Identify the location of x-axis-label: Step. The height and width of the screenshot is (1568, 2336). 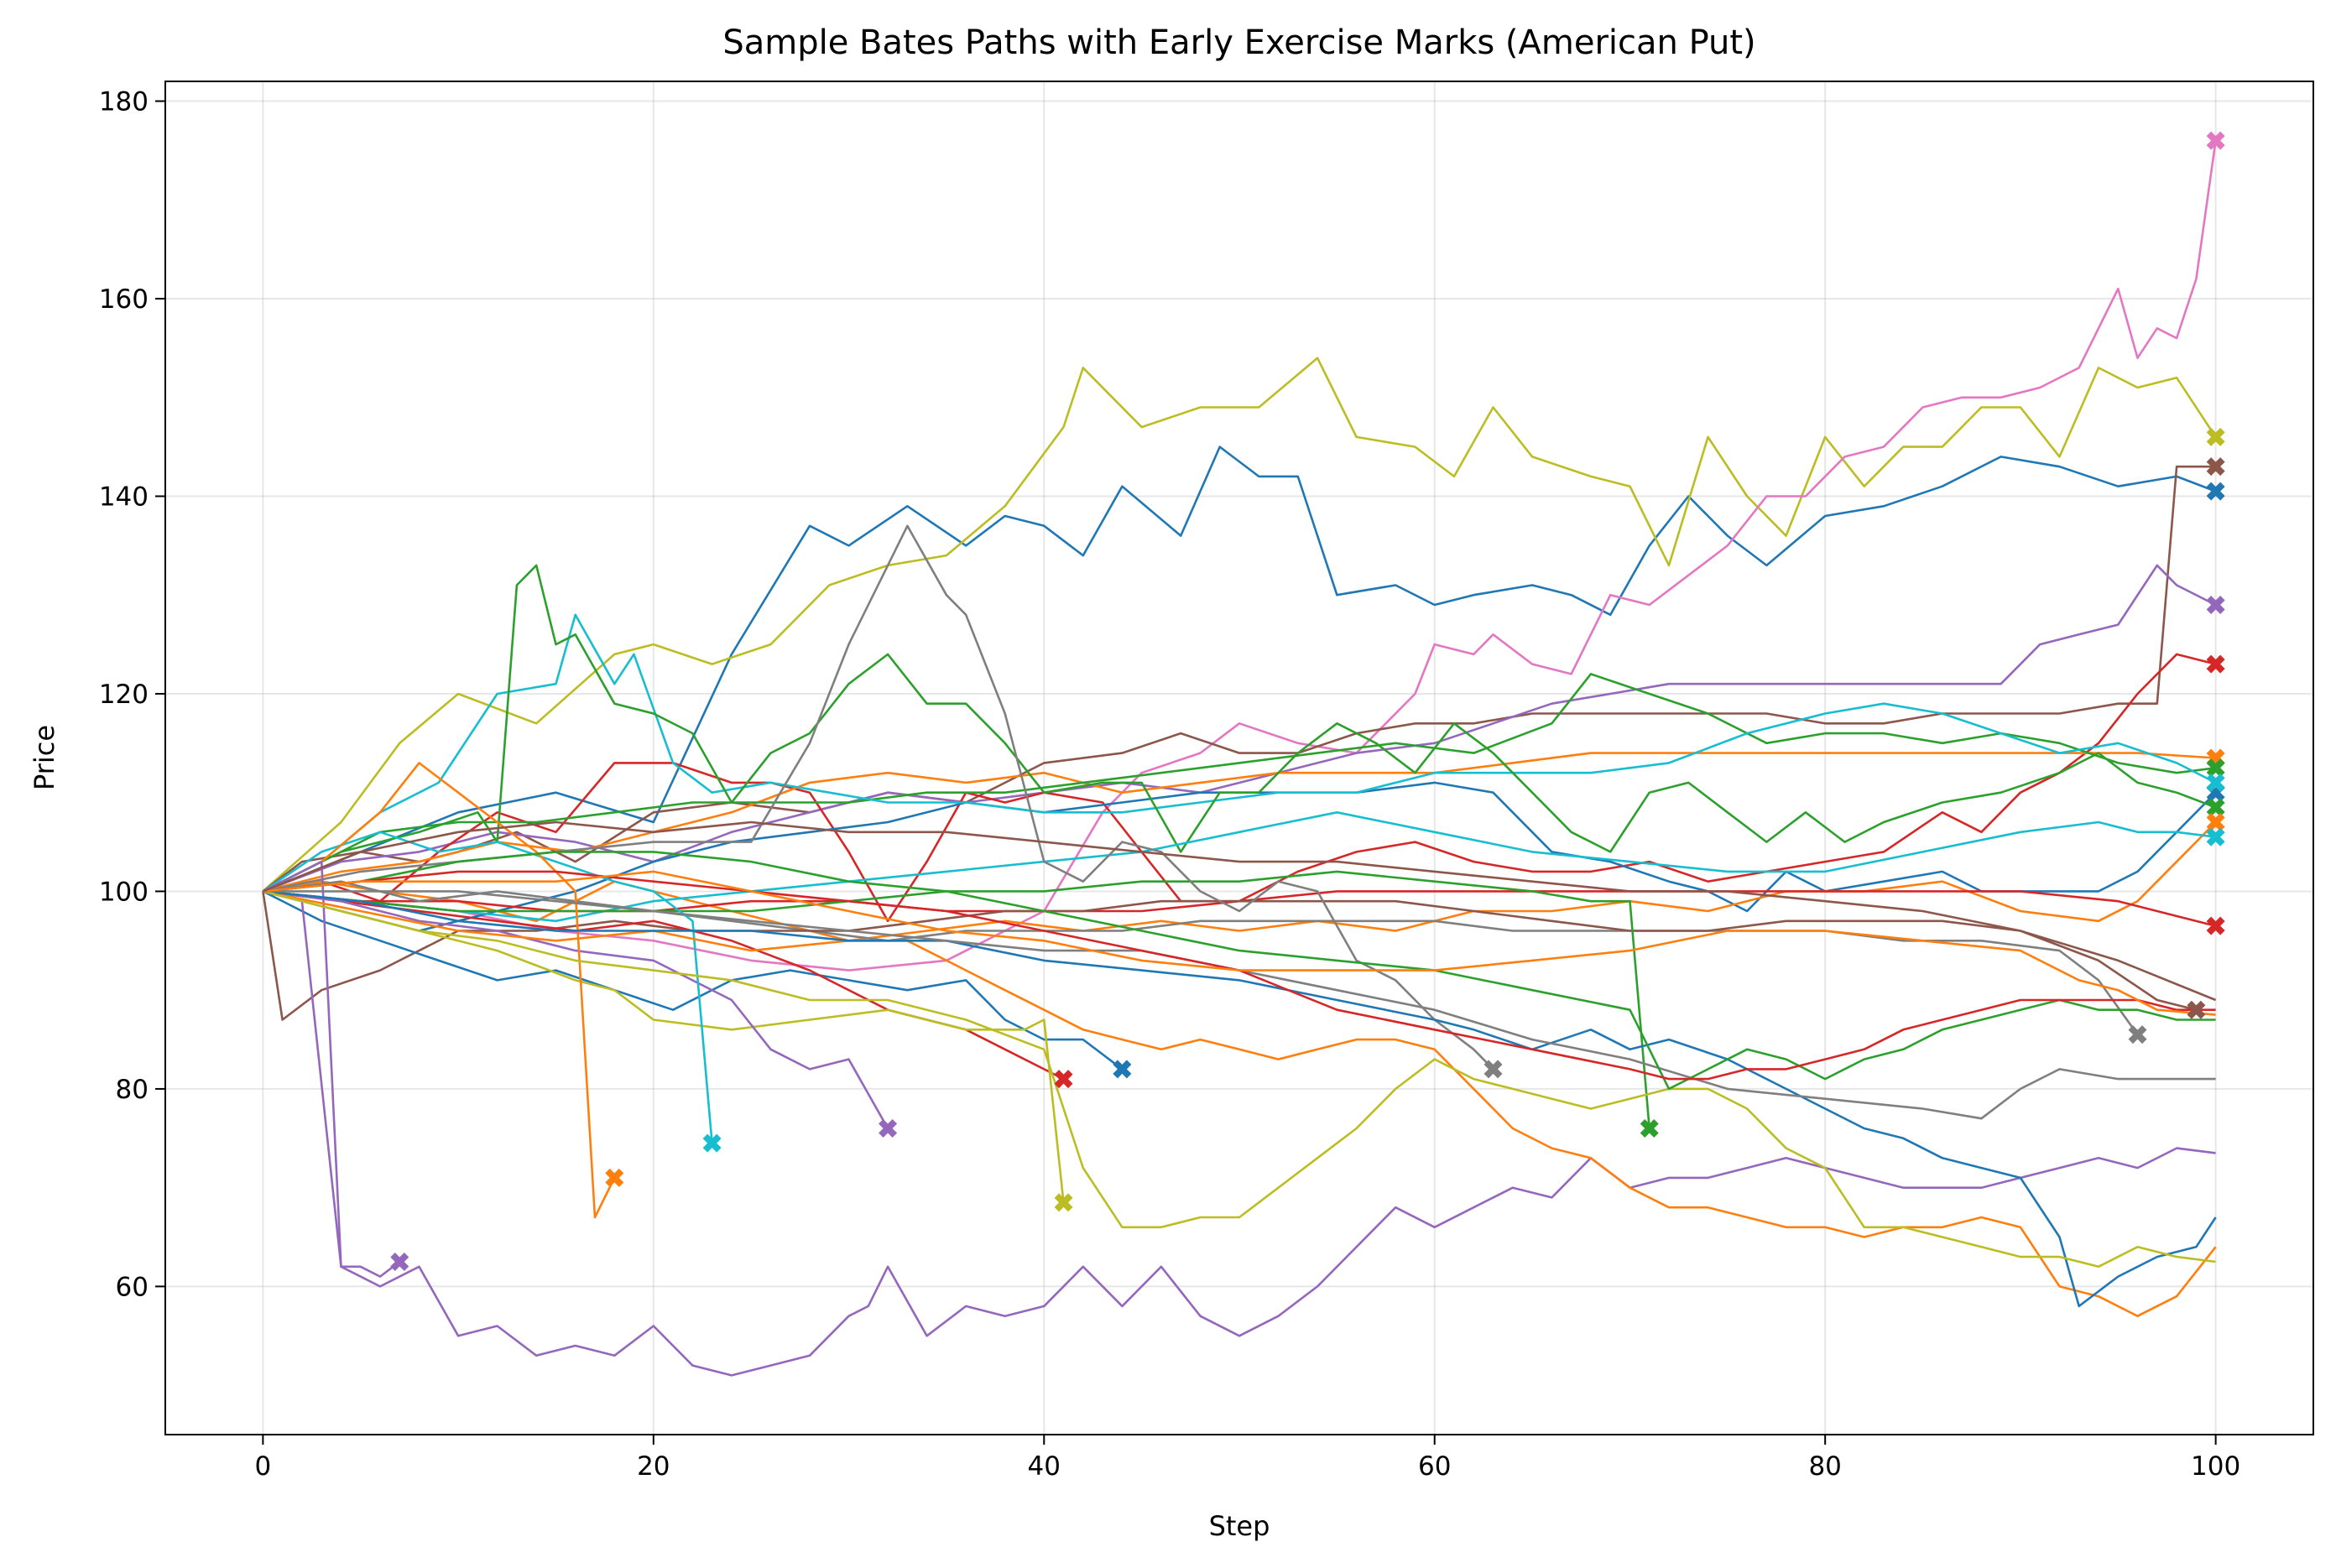
(1239, 1526).